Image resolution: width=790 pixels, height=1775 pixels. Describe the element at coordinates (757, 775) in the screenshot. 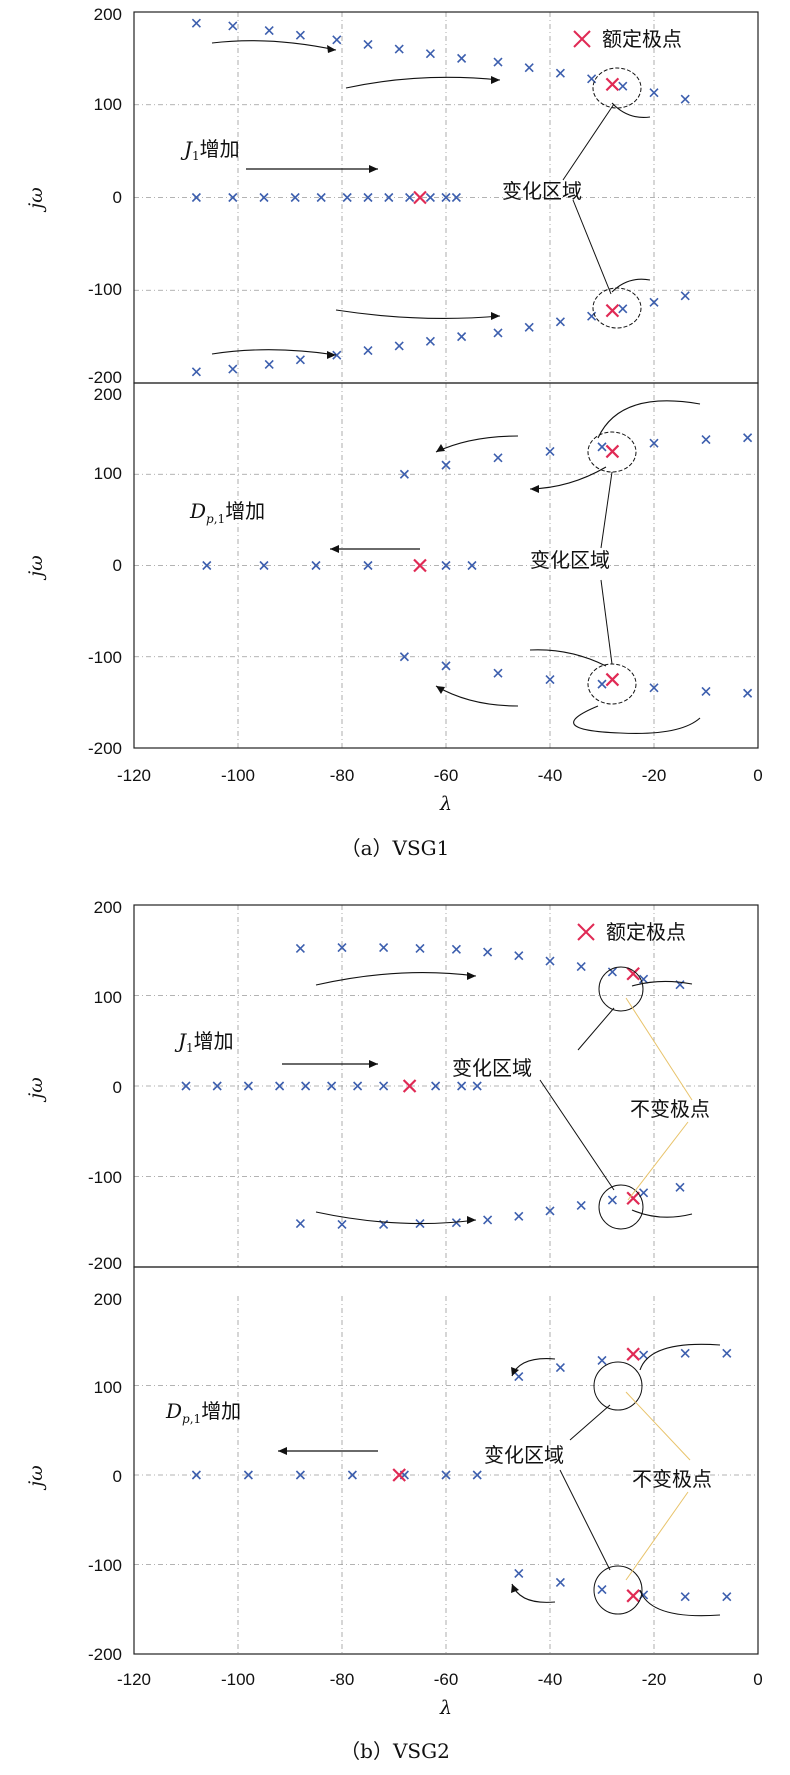

I see `x-tick-label: 0` at that location.